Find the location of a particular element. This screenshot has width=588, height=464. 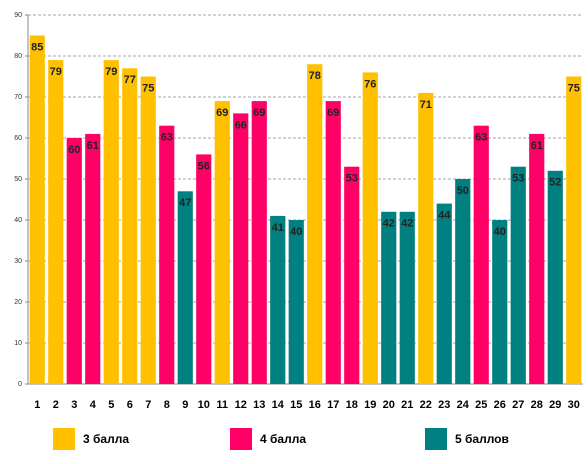

y-tick-label: 90 is located at coordinates (18, 15).